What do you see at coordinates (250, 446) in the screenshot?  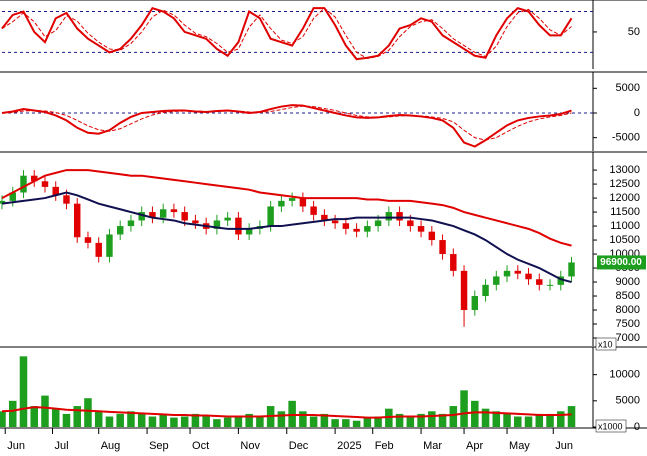 I see `x-tick-label: Nov` at bounding box center [250, 446].